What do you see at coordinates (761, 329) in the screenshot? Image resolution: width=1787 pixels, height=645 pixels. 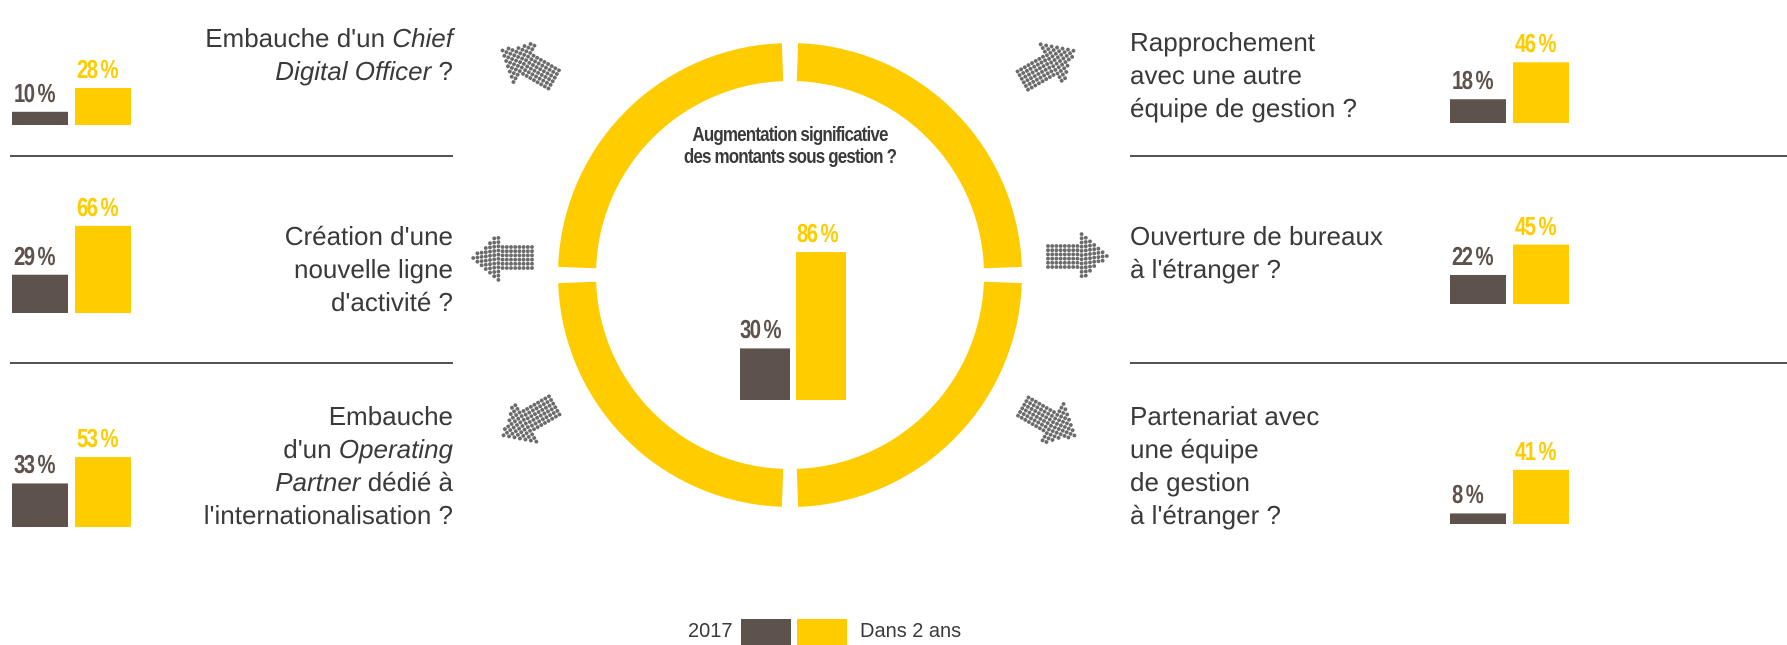 I see `value-label-2017-central: 30 %` at bounding box center [761, 329].